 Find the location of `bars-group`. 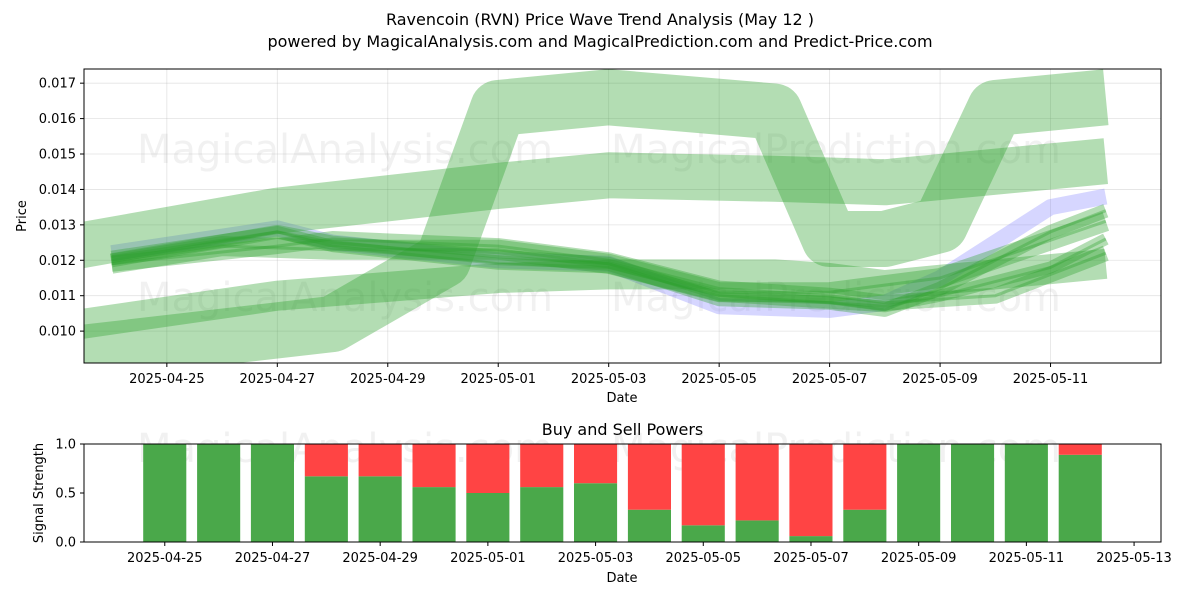

bars-group is located at coordinates (622, 493).